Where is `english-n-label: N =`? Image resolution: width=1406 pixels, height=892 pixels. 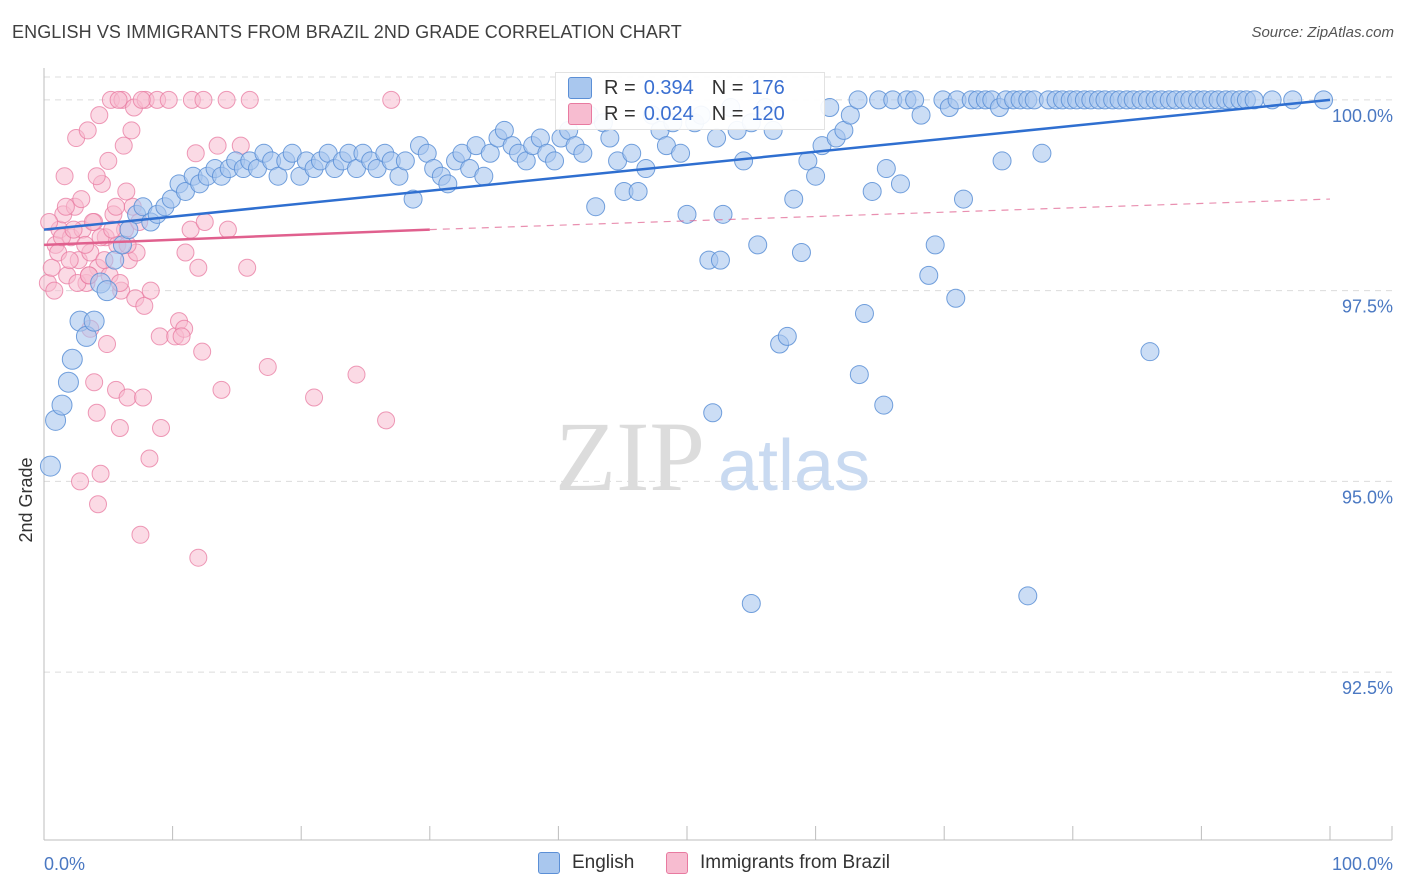
english-n-label: N = is located at coordinates (727, 87).